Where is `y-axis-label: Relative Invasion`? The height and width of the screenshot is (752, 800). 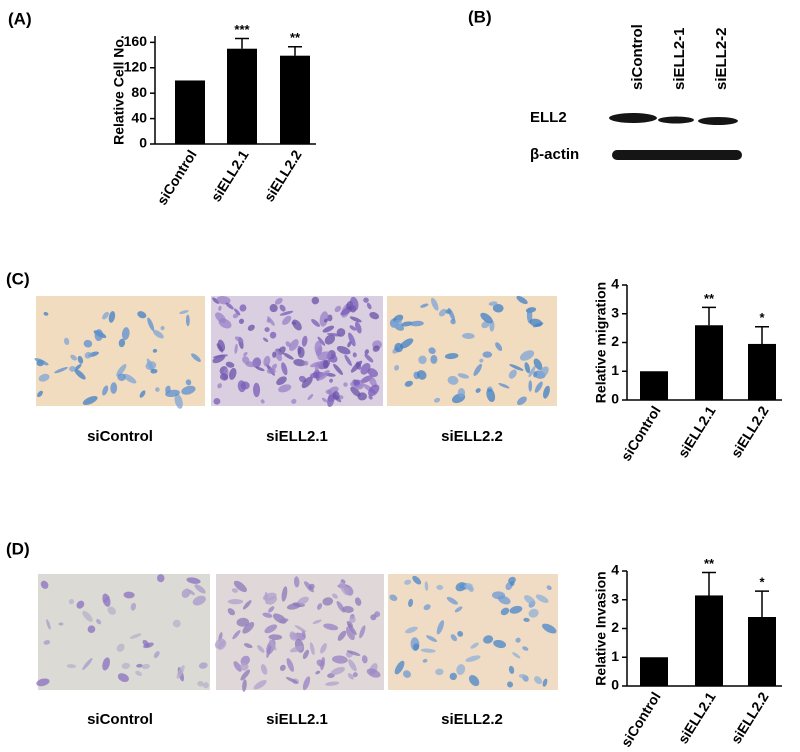 y-axis-label: Relative Invasion is located at coordinates (601, 628).